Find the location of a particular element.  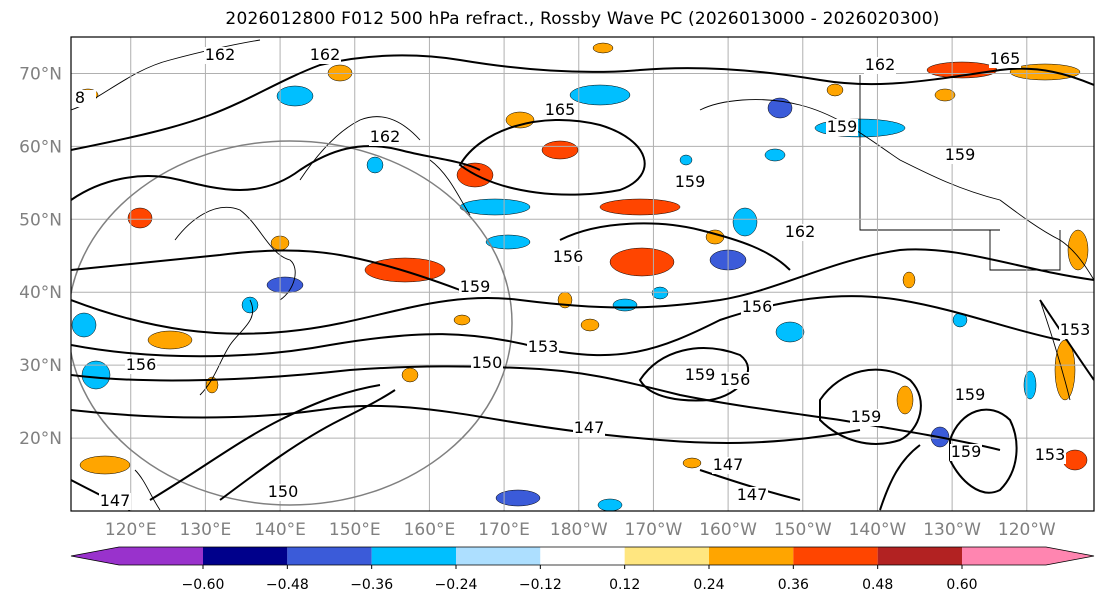

contour-label: 8 is located at coordinates (80, 97).